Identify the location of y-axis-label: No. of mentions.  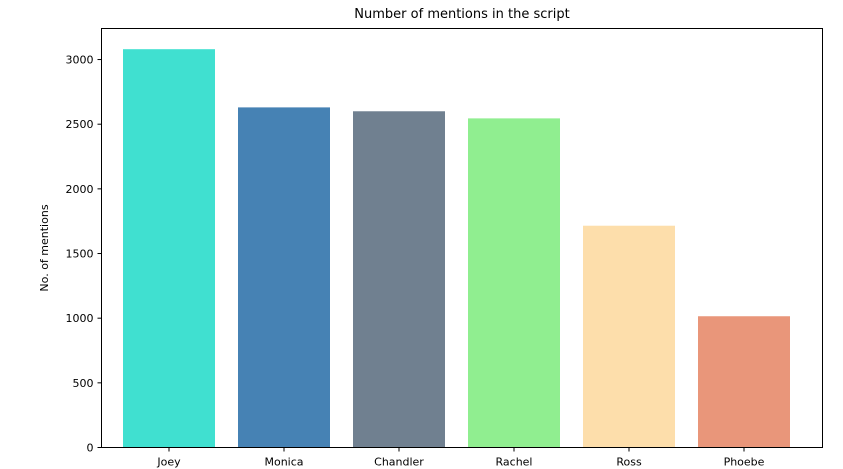
(44, 247).